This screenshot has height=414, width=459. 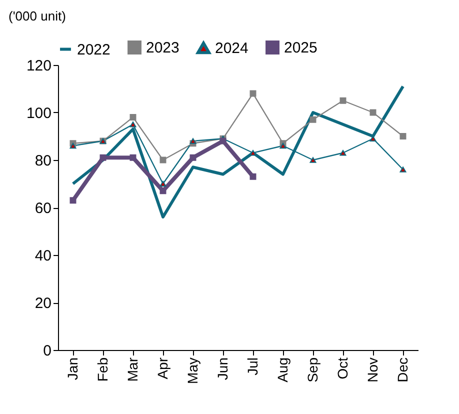 What do you see at coordinates (301, 48) in the screenshot?
I see `legend-label: 2025` at bounding box center [301, 48].